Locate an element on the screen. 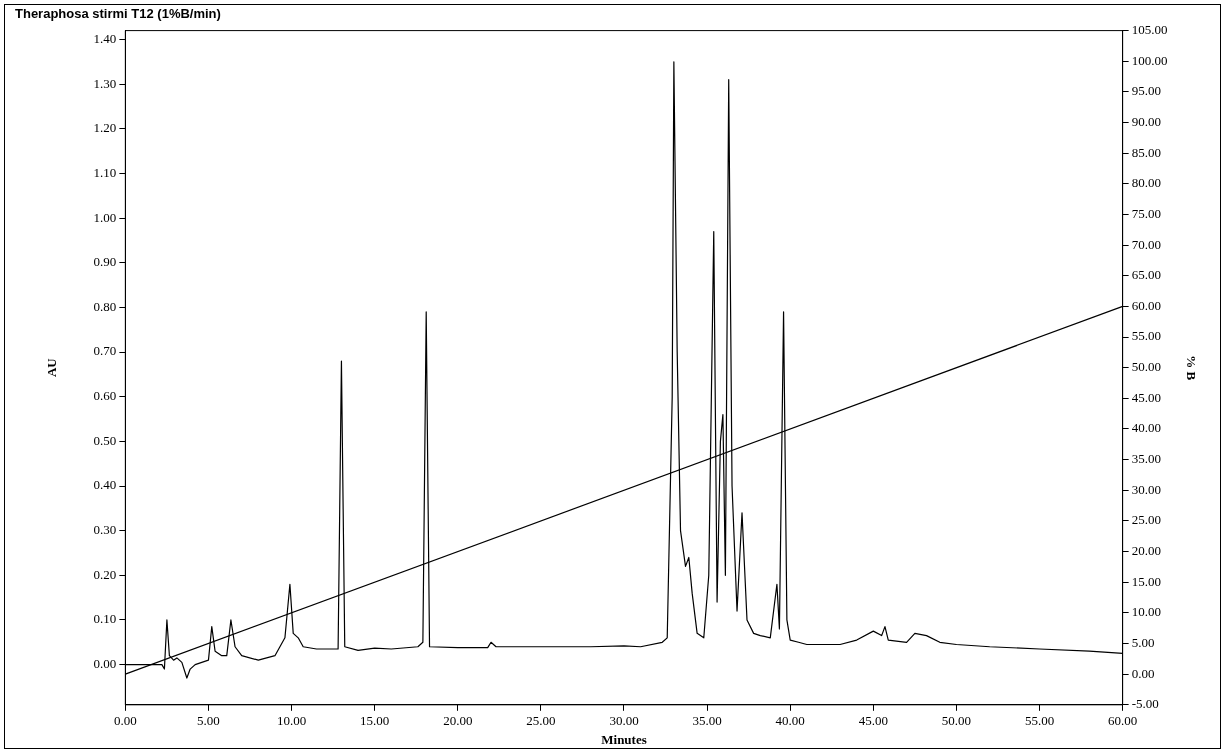  x-tick-label: 10.00 is located at coordinates (291, 721).